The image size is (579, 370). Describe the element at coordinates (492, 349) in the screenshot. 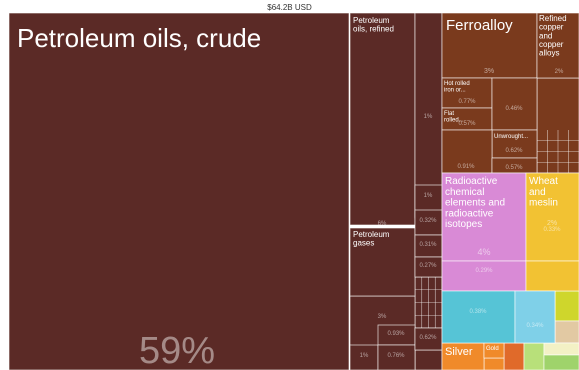

I see `tile-name-label: Gold` at that location.